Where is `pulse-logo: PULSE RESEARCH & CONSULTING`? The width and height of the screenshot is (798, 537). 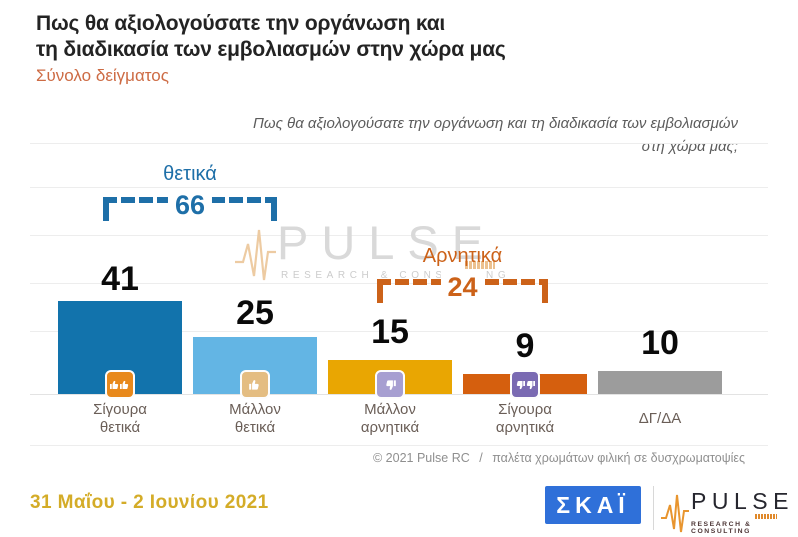
pulse-logo: PULSE RESEARCH & CONSULTING is located at coordinates (724, 511).